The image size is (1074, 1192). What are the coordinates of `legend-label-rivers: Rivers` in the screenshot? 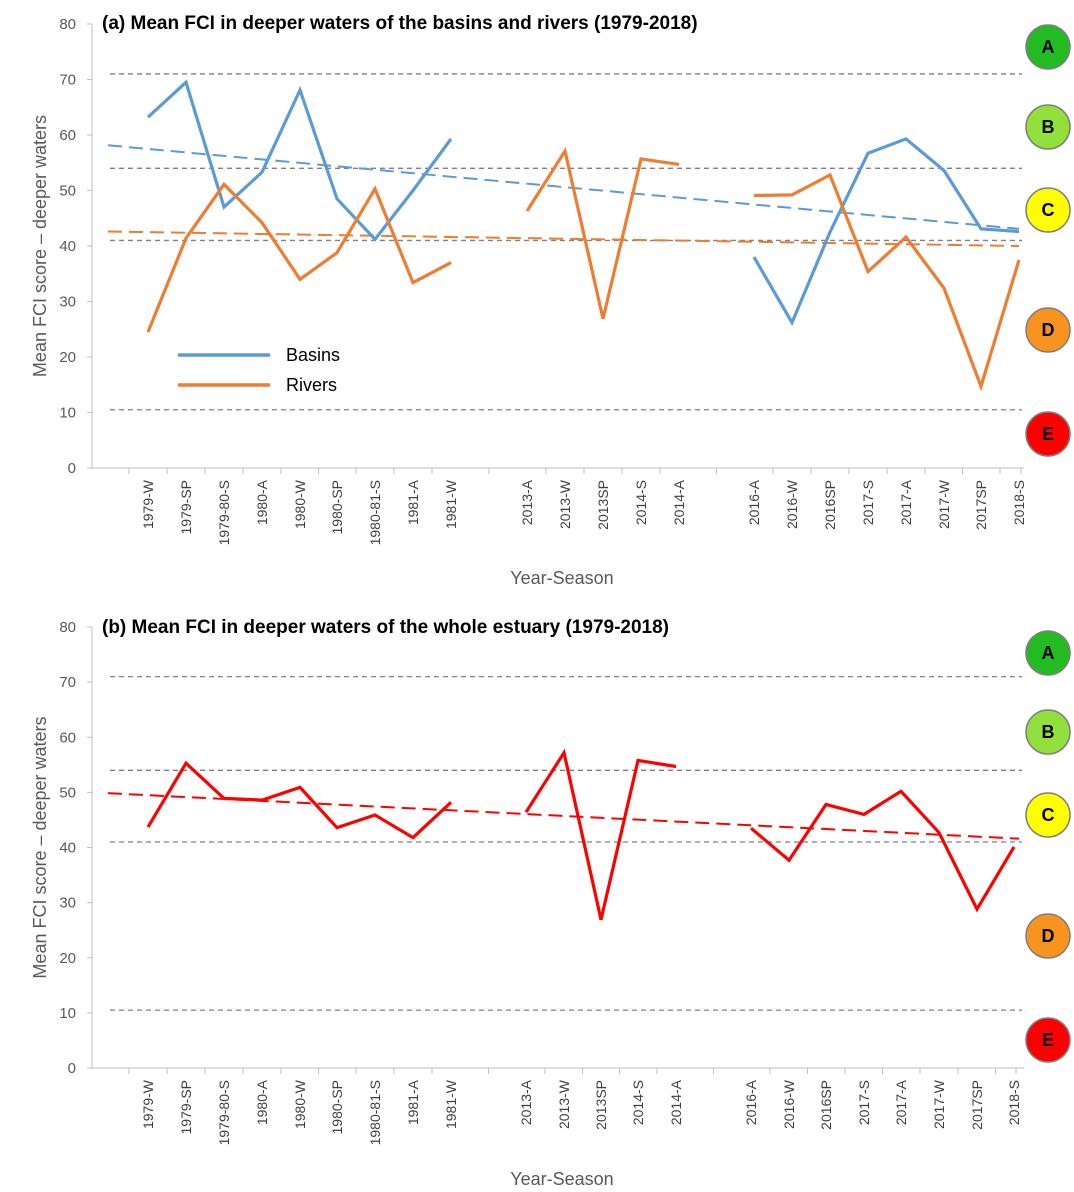 It's located at (311, 385).